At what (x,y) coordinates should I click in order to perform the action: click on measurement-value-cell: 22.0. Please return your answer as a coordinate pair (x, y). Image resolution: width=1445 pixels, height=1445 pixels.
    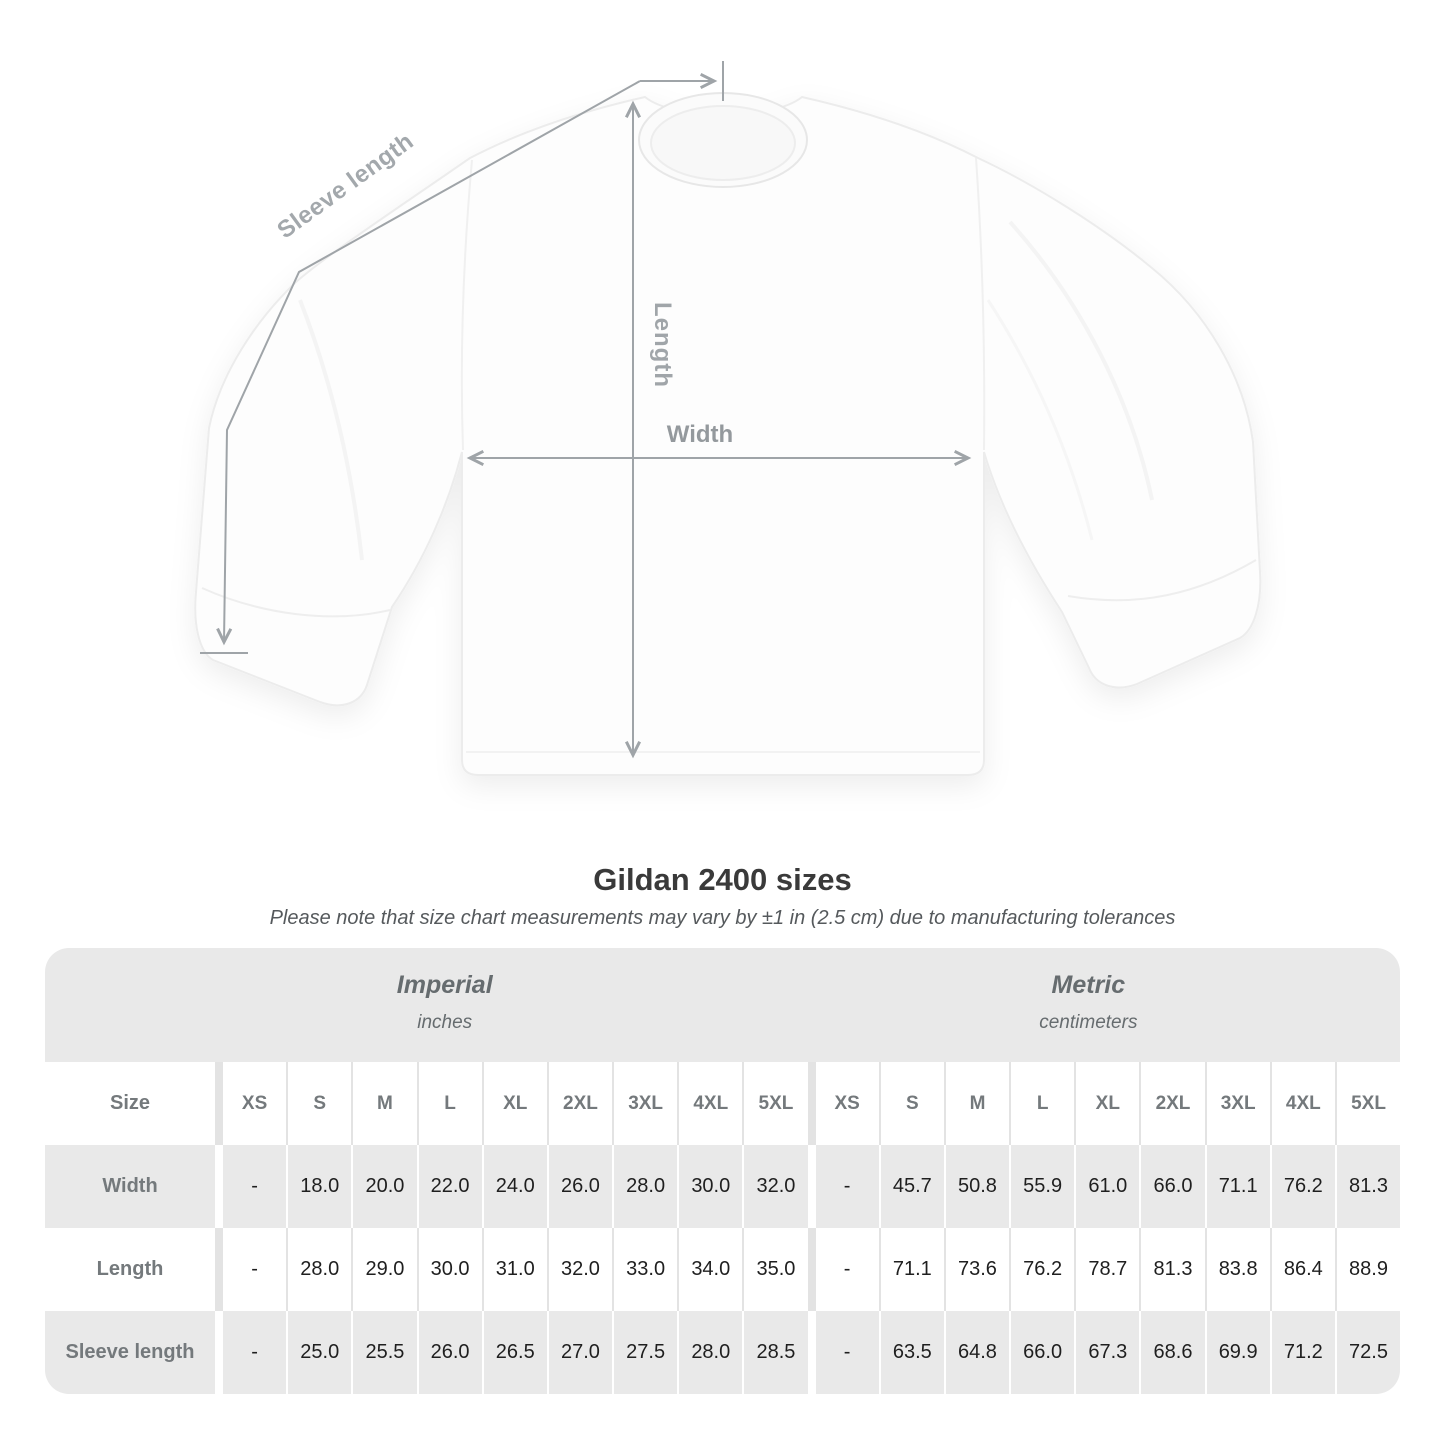
    Looking at the image, I should click on (449, 1186).